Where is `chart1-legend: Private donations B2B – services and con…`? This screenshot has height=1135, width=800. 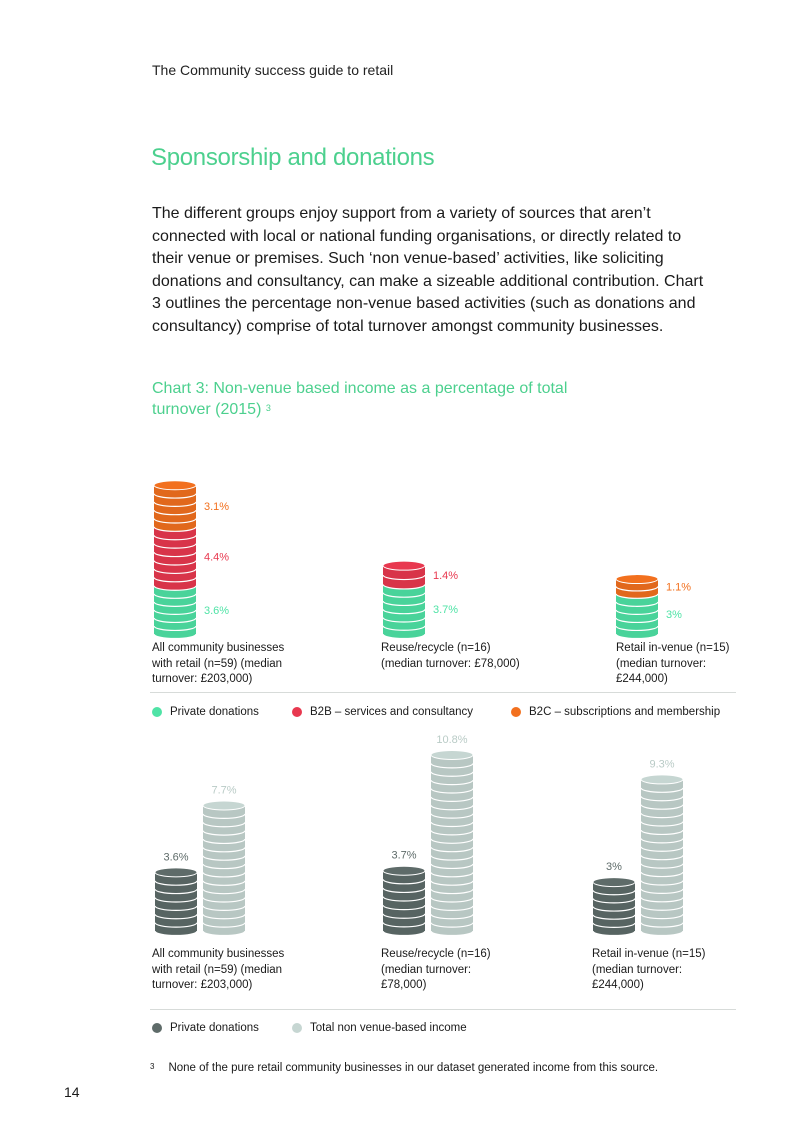 chart1-legend: Private donations B2B – services and con… is located at coordinates (400, 712).